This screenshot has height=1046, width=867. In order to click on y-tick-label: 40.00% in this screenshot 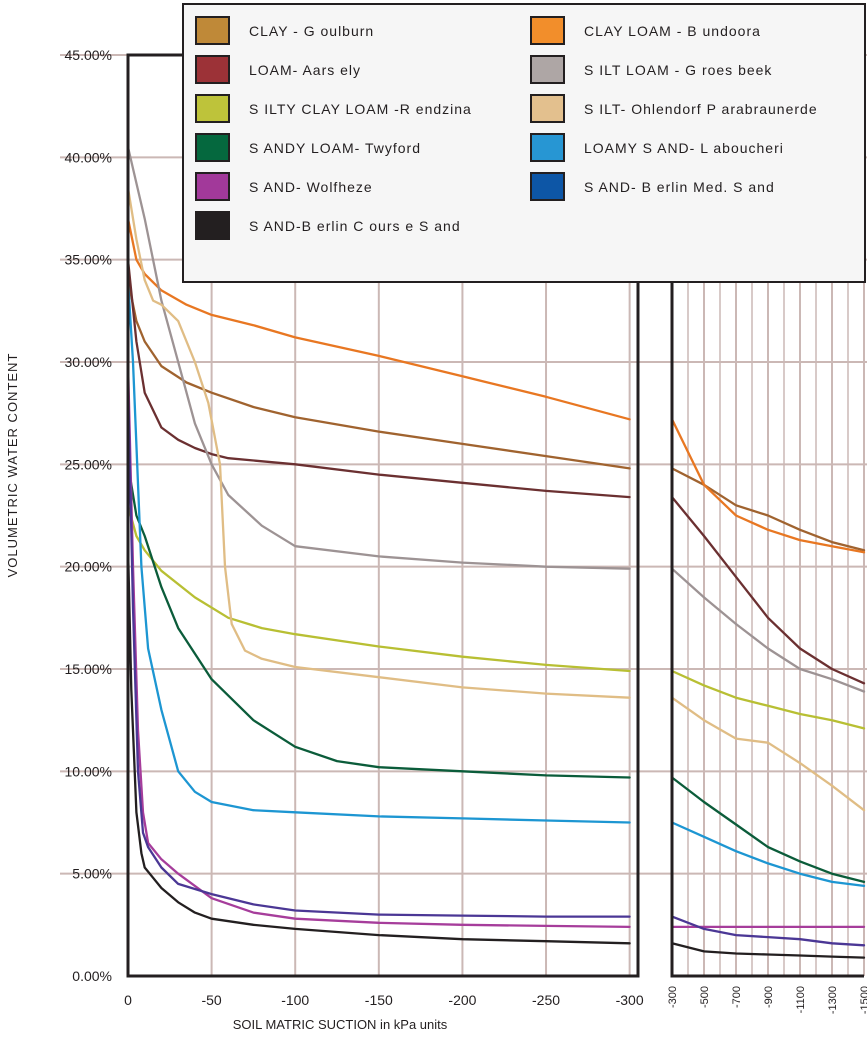, I will do `click(88, 157)`.